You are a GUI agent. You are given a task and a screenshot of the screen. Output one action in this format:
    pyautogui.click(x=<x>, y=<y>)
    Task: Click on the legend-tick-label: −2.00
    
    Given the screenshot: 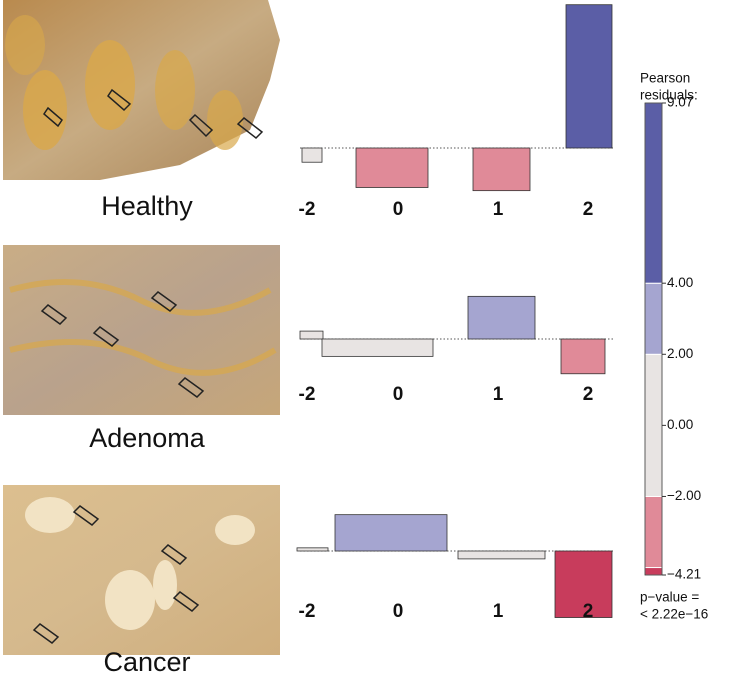 What is the action you would take?
    pyautogui.click(x=684, y=495)
    